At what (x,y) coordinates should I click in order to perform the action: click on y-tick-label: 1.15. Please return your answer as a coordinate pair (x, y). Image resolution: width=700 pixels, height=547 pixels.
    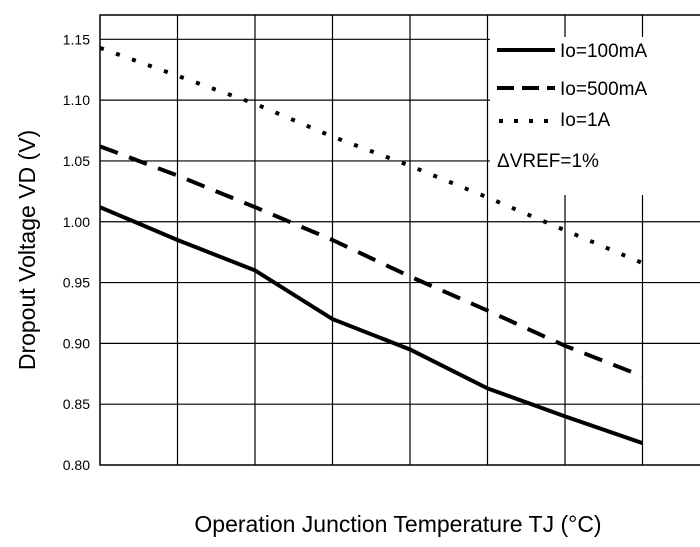
    Looking at the image, I should click on (76, 39).